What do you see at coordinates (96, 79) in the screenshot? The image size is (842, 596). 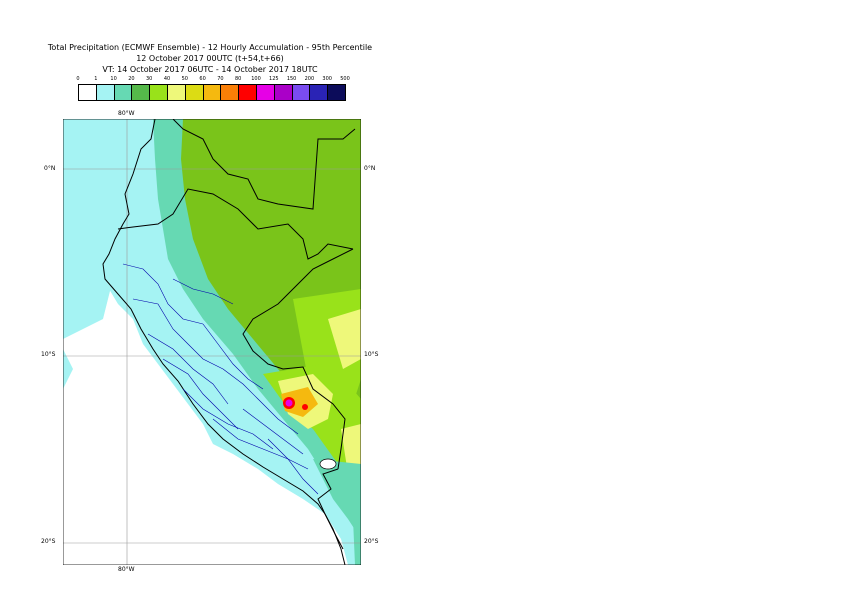 I see `legend-level-label: 1` at bounding box center [96, 79].